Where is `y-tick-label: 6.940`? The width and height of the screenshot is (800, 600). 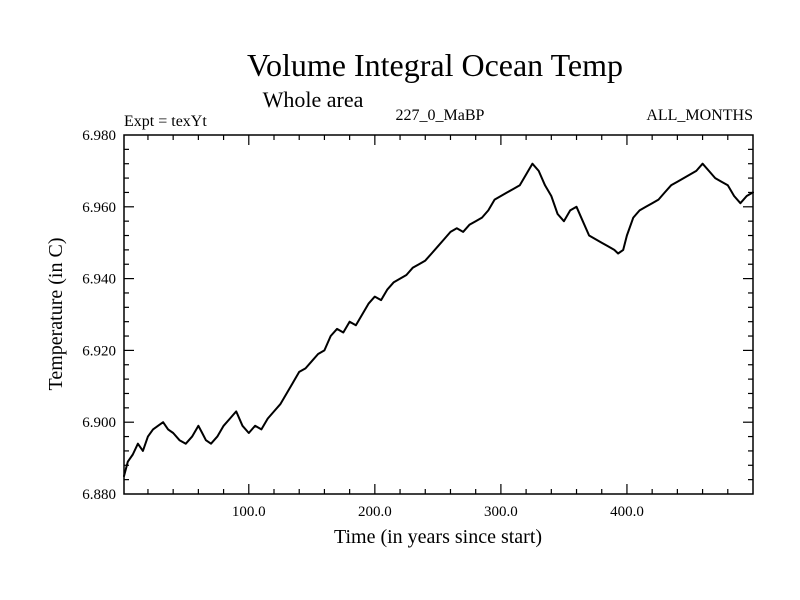
y-tick-label: 6.940 is located at coordinates (99, 280).